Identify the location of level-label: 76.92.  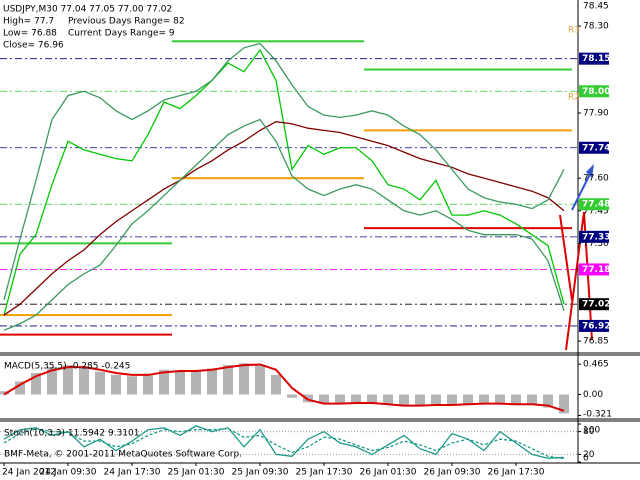
(596, 326).